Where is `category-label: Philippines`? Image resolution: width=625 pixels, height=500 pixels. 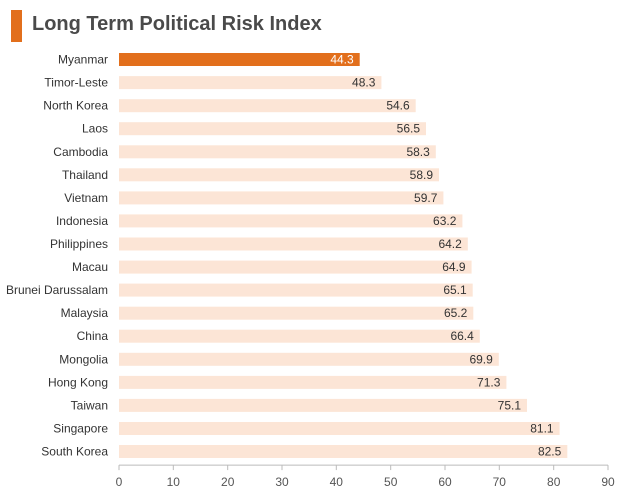 category-label: Philippines is located at coordinates (79, 244).